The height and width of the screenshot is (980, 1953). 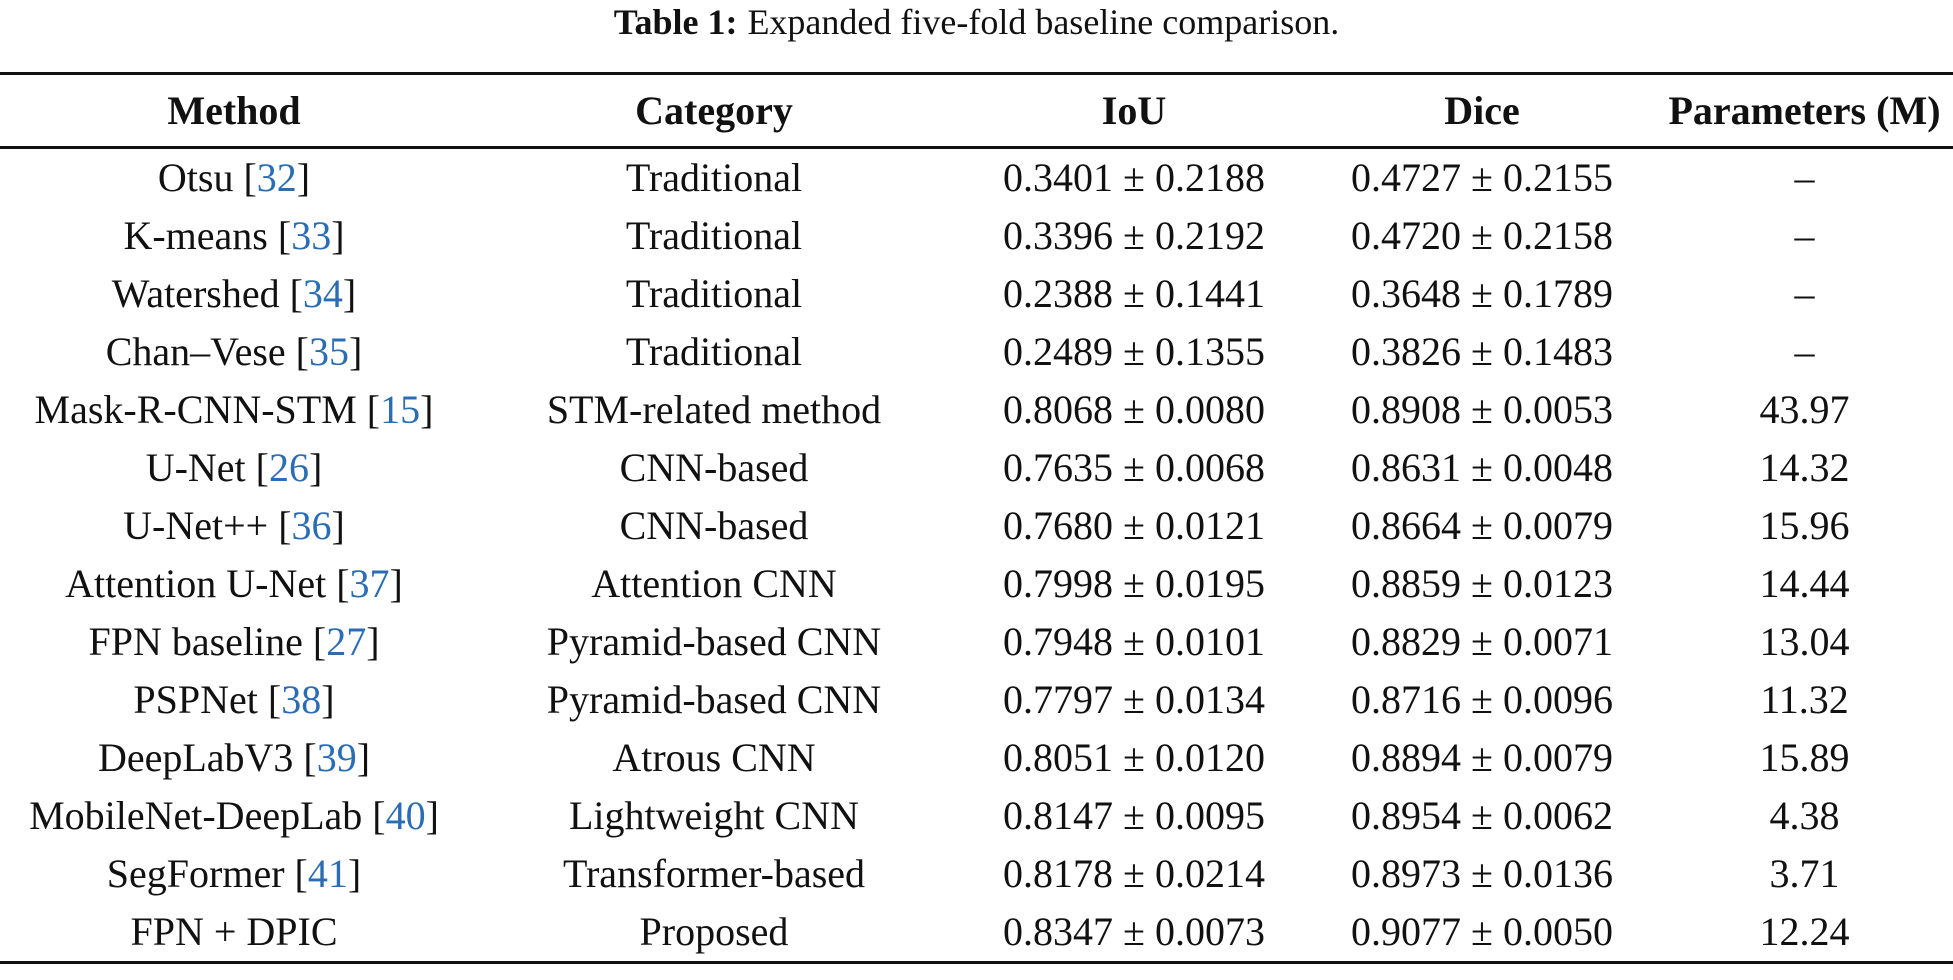 What do you see at coordinates (1482, 235) in the screenshot?
I see `cell-dice: 0.4720 ± 0.2158` at bounding box center [1482, 235].